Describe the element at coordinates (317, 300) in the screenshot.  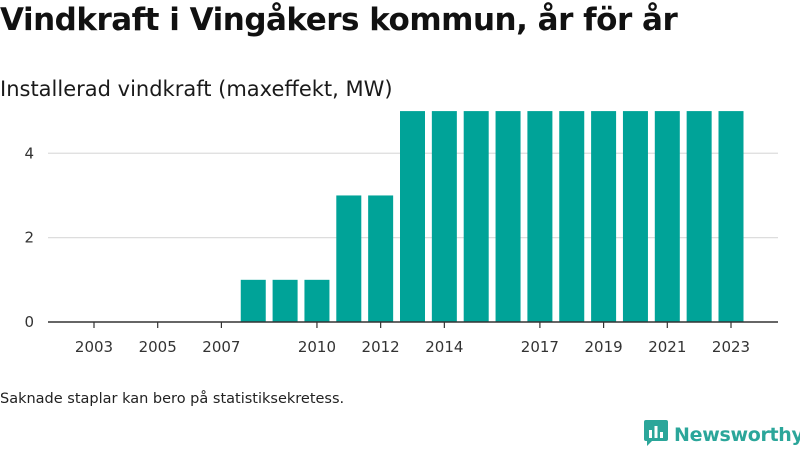
I see `bar-2010` at that location.